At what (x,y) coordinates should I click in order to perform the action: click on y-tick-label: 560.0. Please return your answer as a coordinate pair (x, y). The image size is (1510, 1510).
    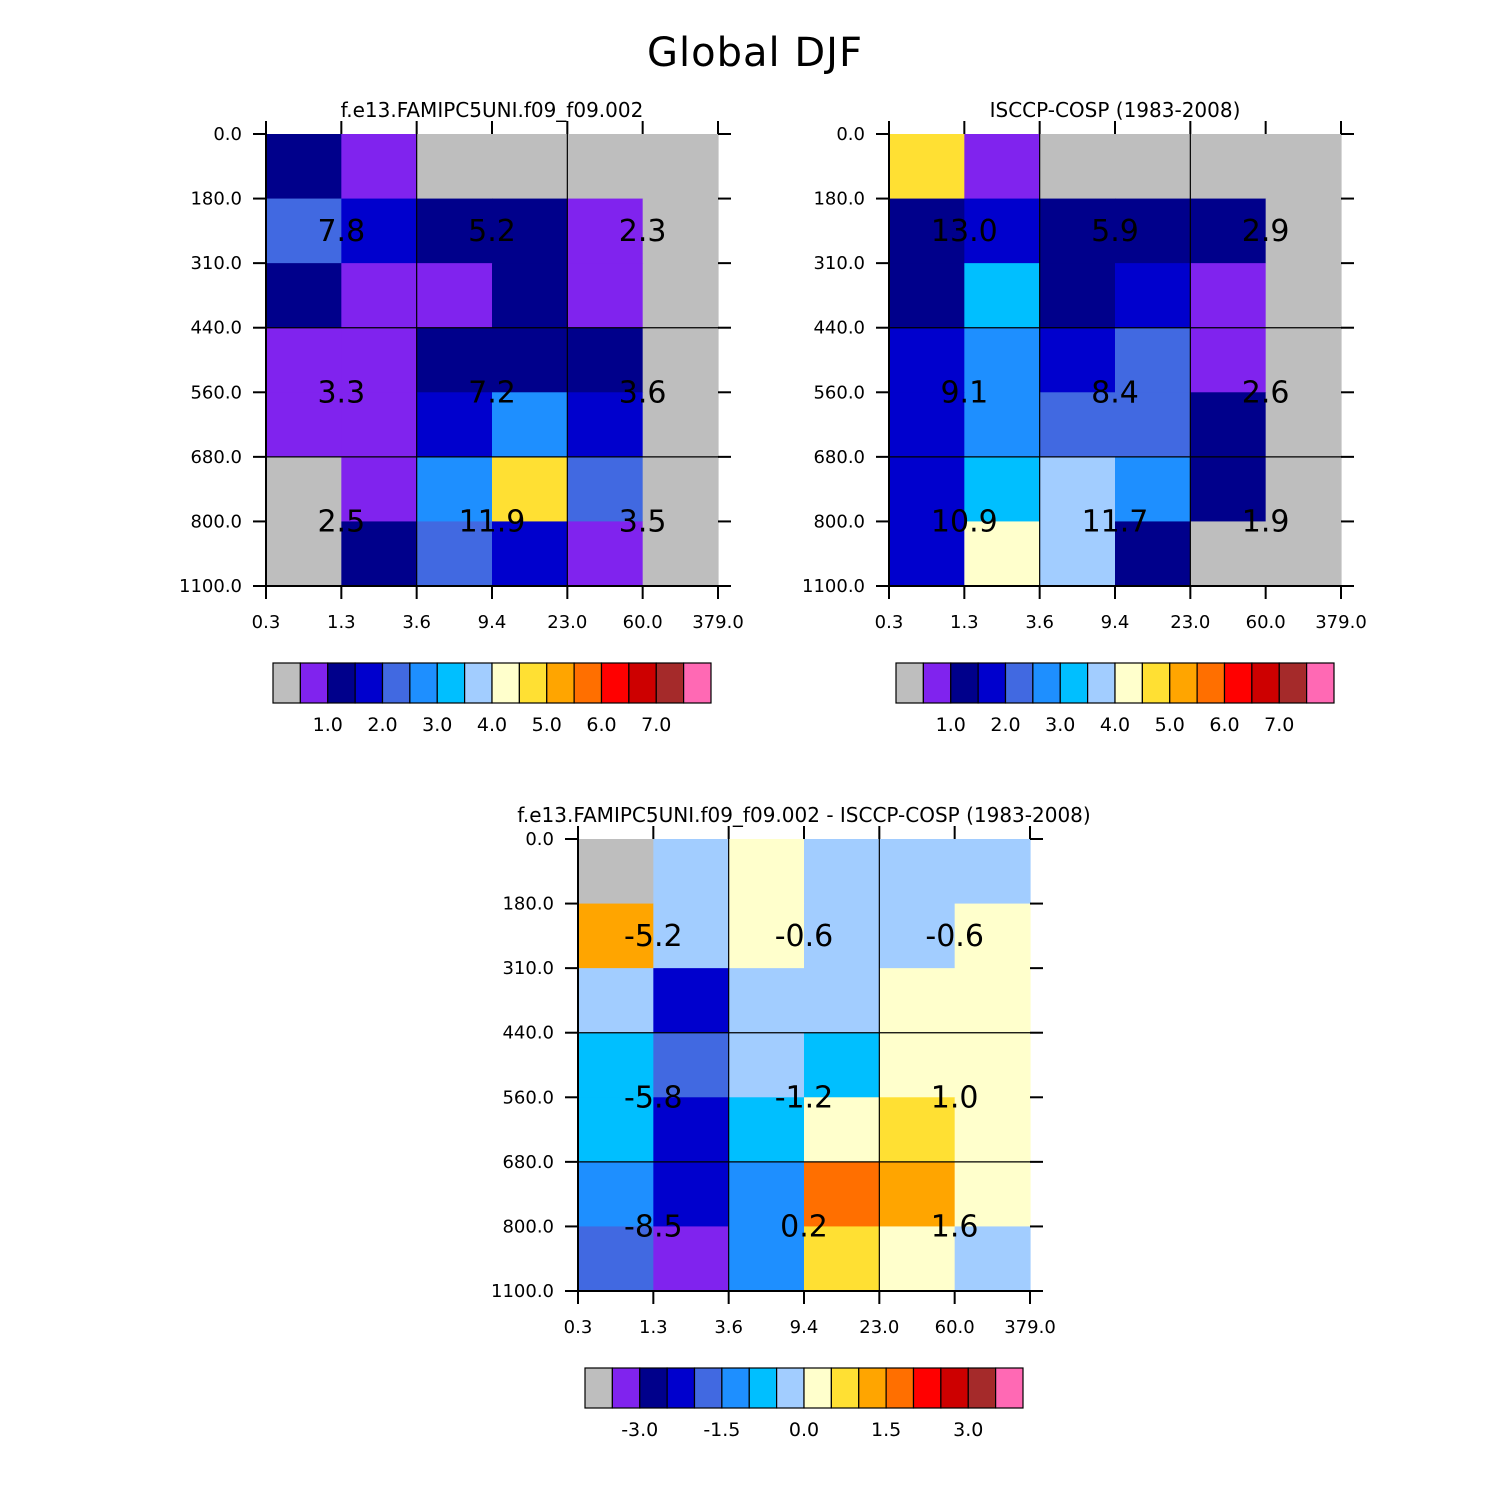
    Looking at the image, I should click on (528, 1097).